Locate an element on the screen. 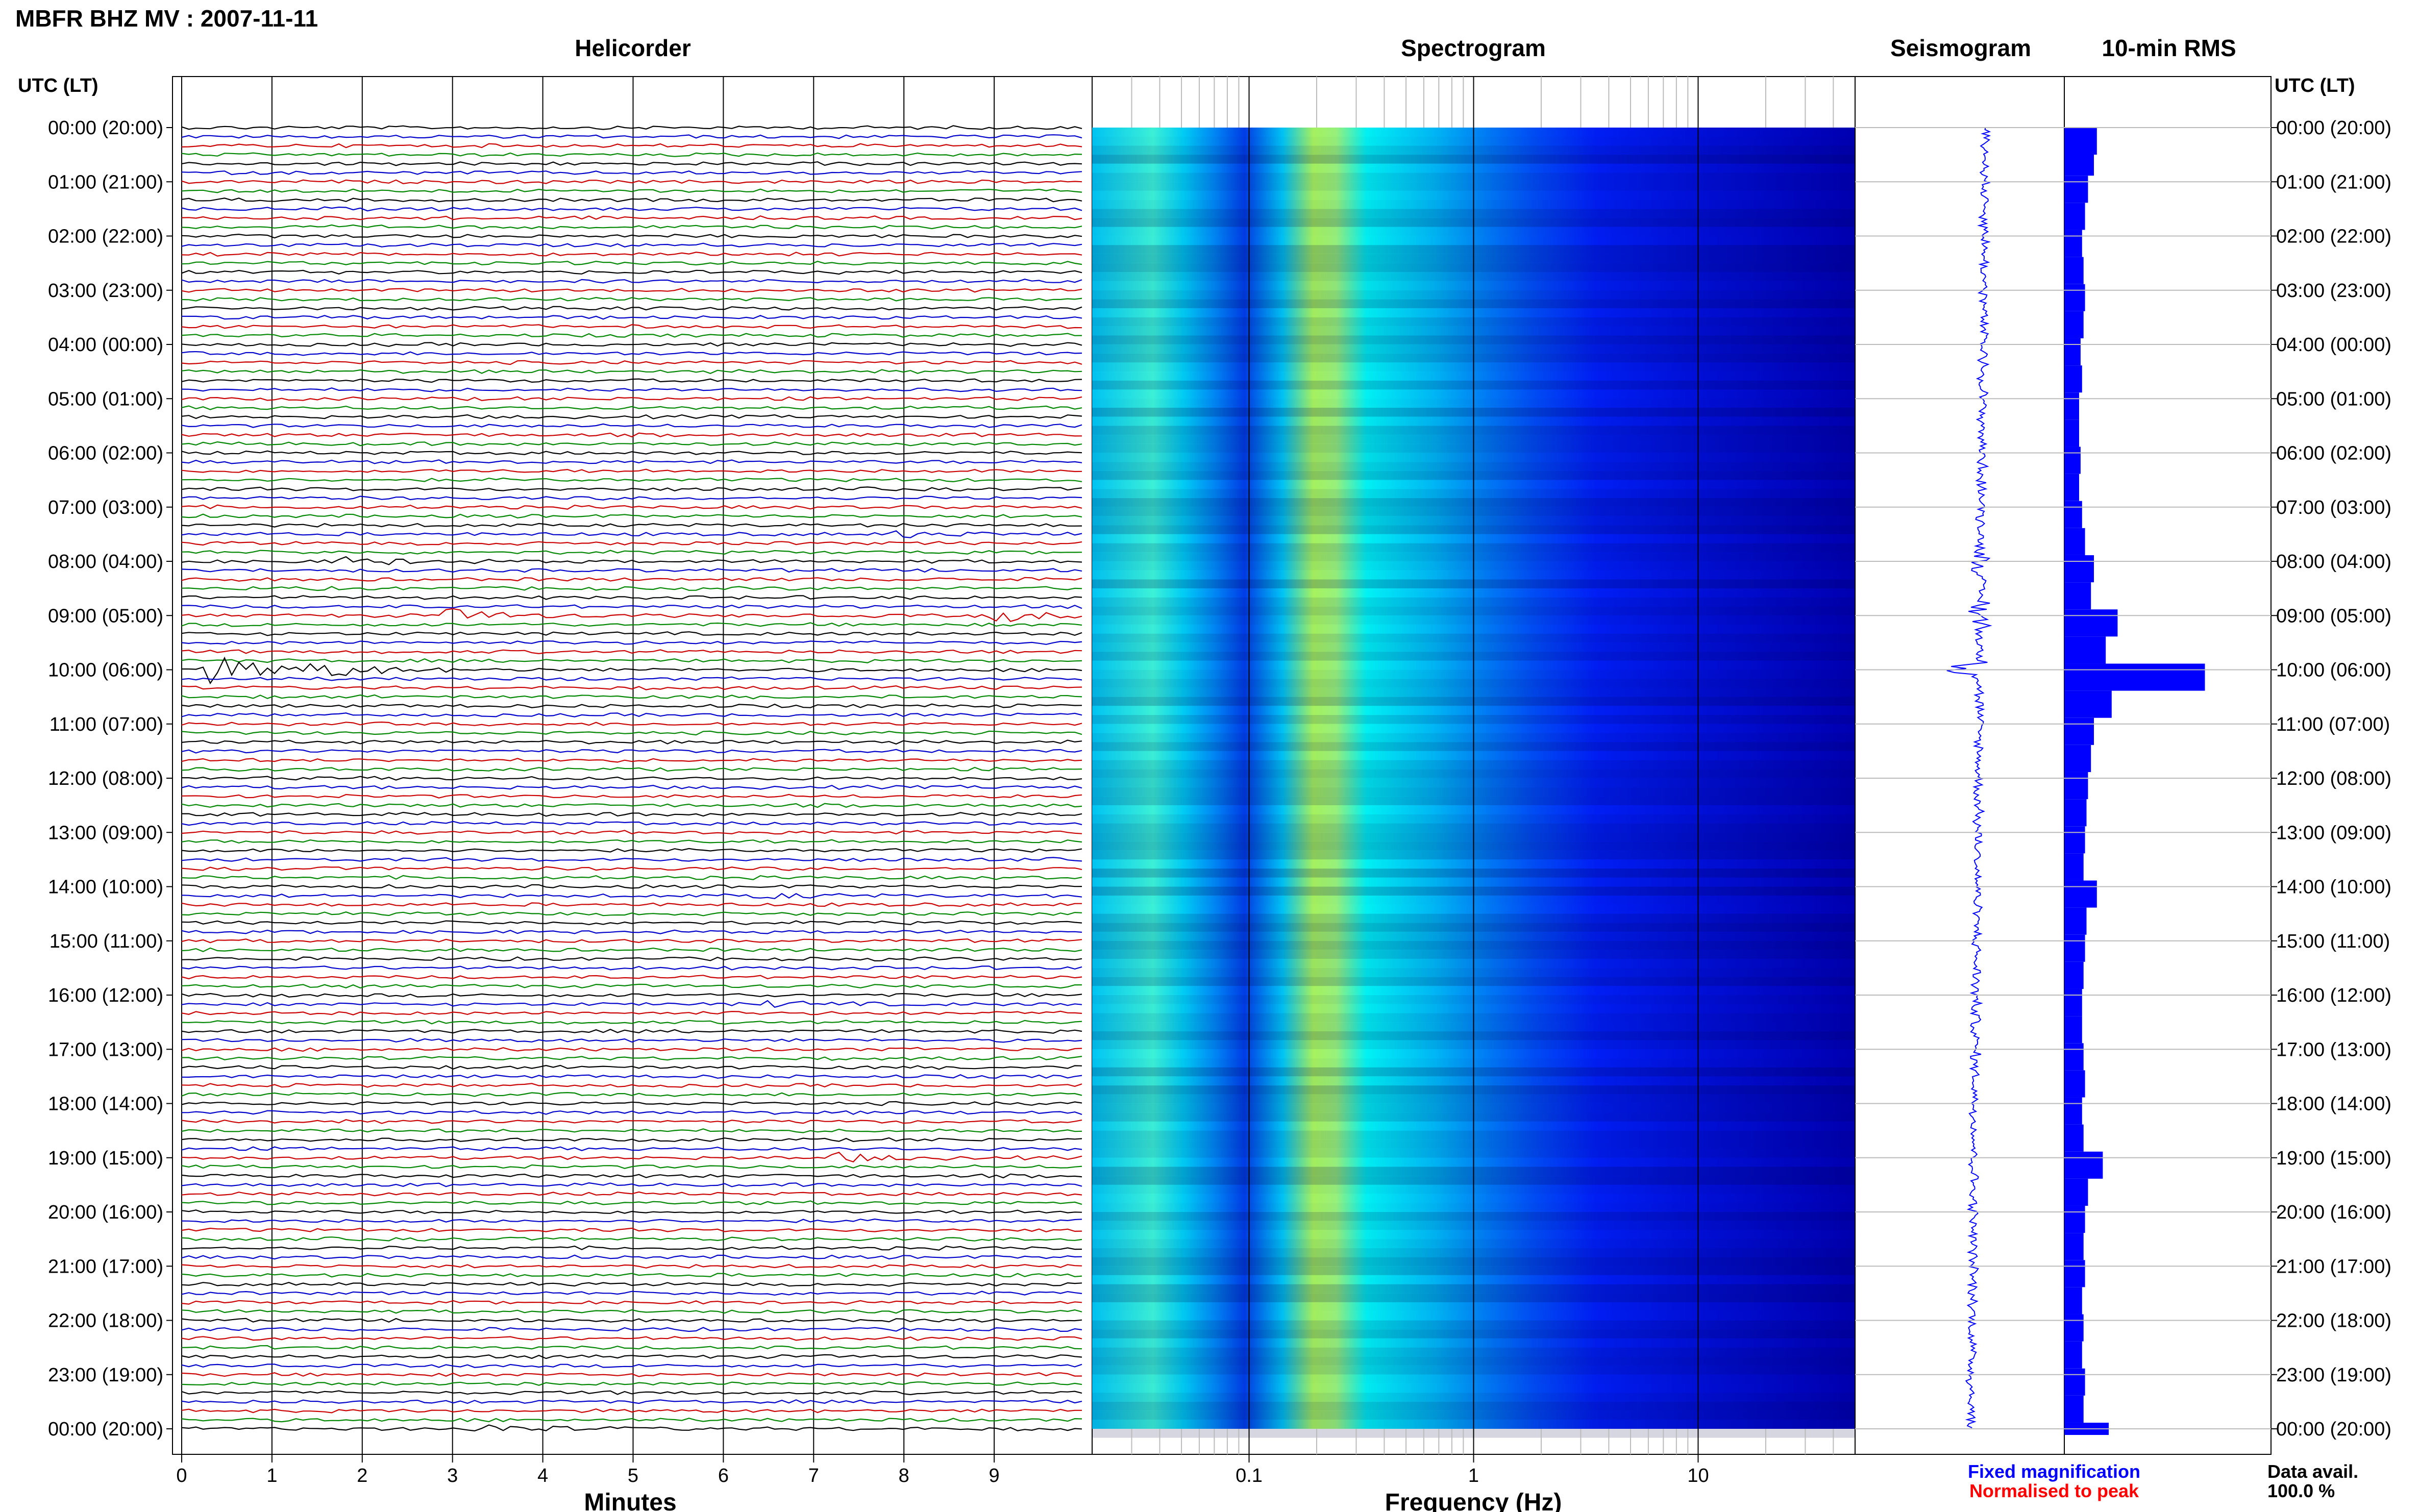  hour-label-right: 11:00 (07:00) is located at coordinates (2333, 724).